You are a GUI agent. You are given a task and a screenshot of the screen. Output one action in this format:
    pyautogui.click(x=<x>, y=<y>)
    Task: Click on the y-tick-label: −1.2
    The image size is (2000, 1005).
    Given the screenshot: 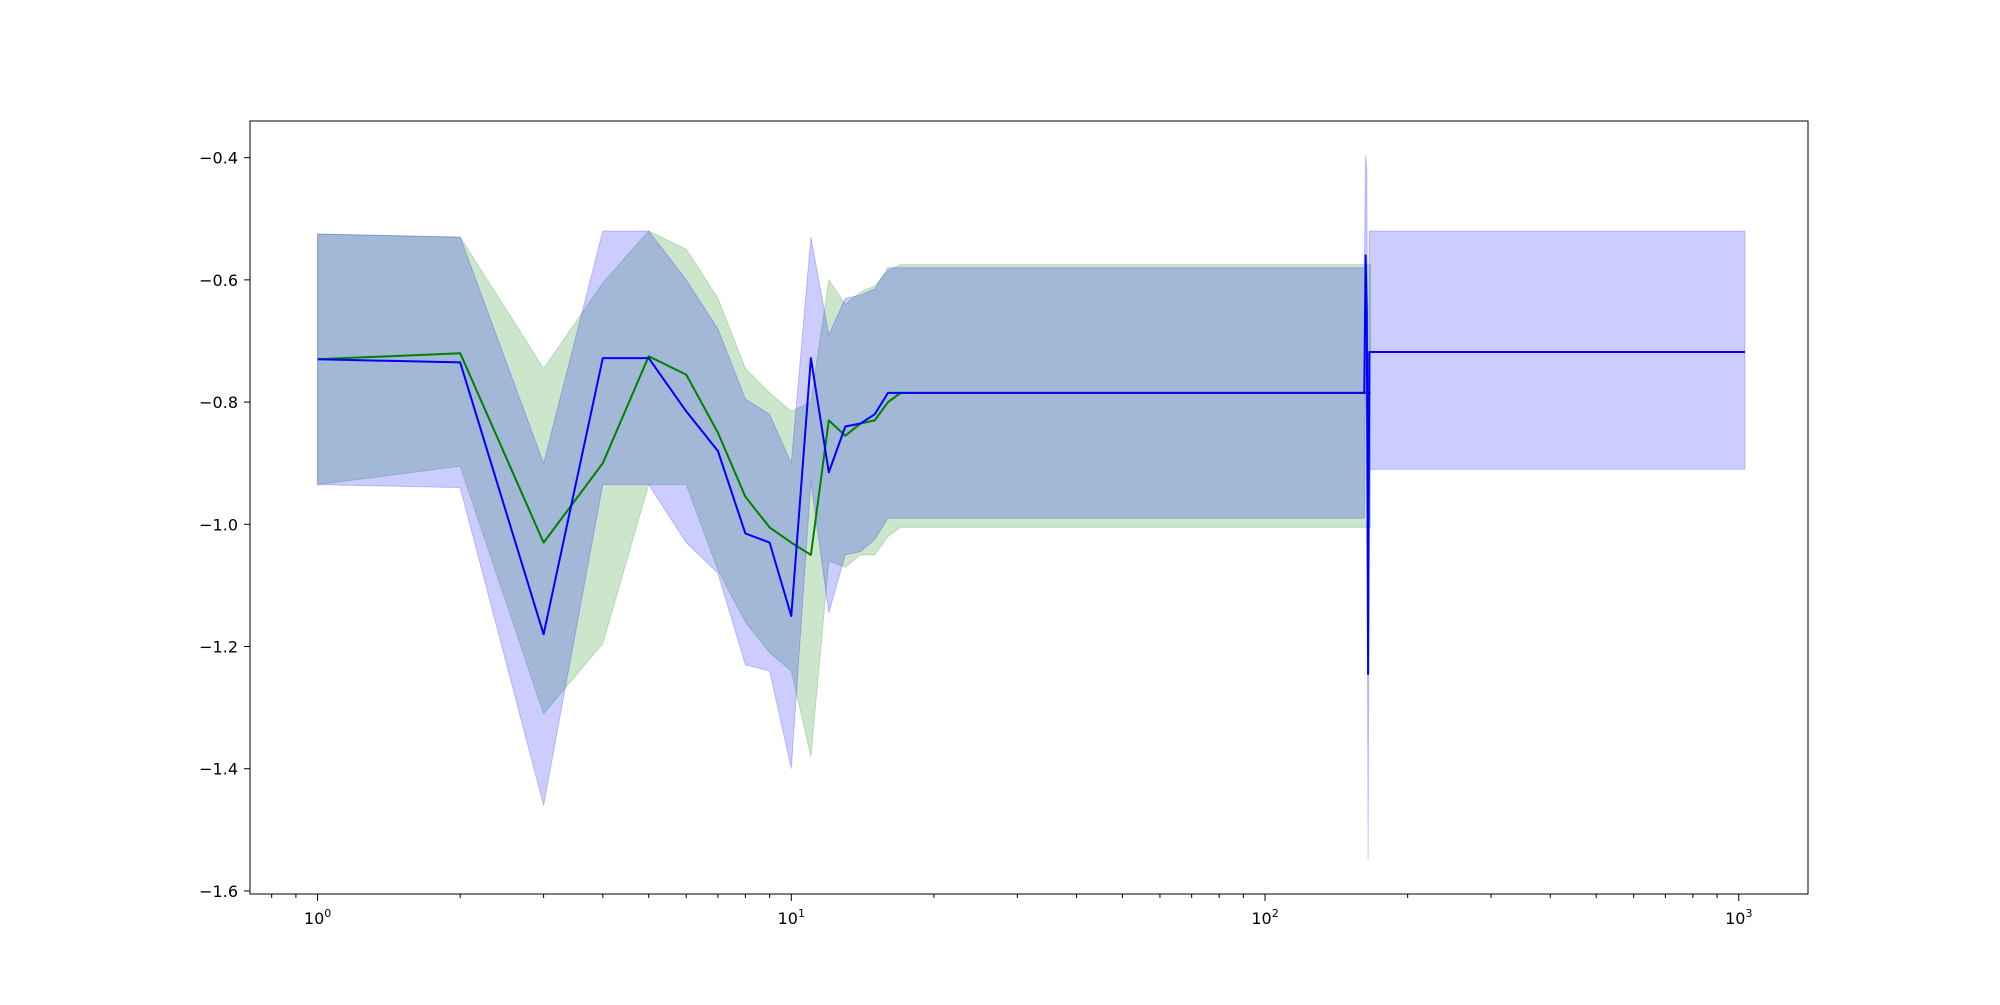 What is the action you would take?
    pyautogui.click(x=218, y=647)
    